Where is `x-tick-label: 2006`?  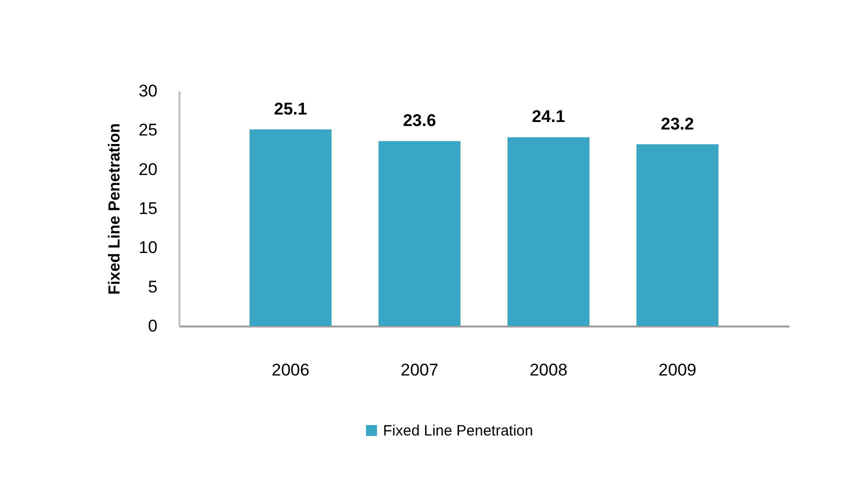 x-tick-label: 2006 is located at coordinates (291, 370).